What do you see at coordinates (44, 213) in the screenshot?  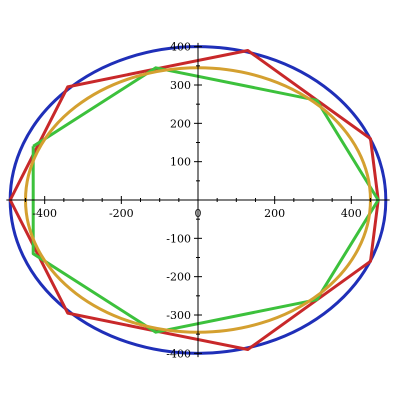 I see `x-tick-label: -400` at bounding box center [44, 213].